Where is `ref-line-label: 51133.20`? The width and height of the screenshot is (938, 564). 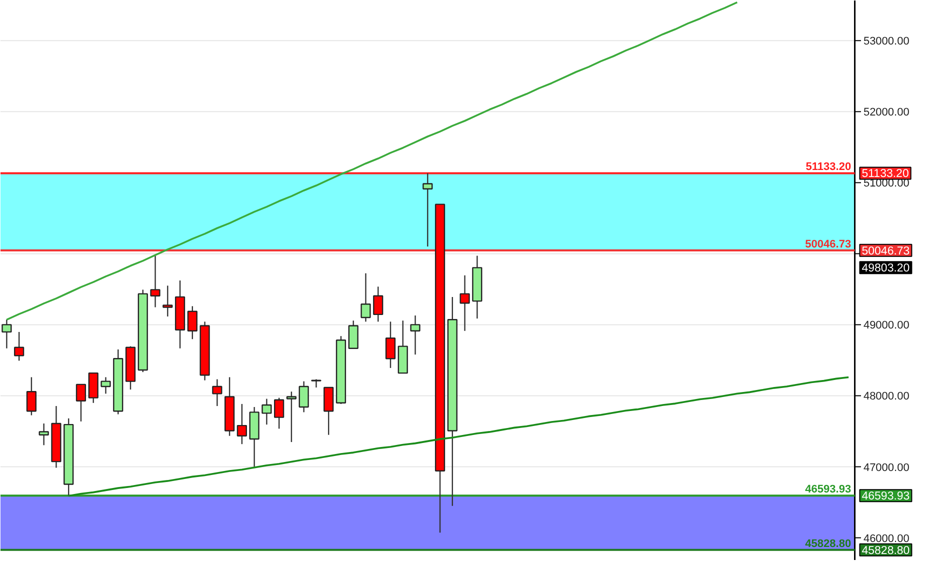
ref-line-label: 51133.20 is located at coordinates (829, 167).